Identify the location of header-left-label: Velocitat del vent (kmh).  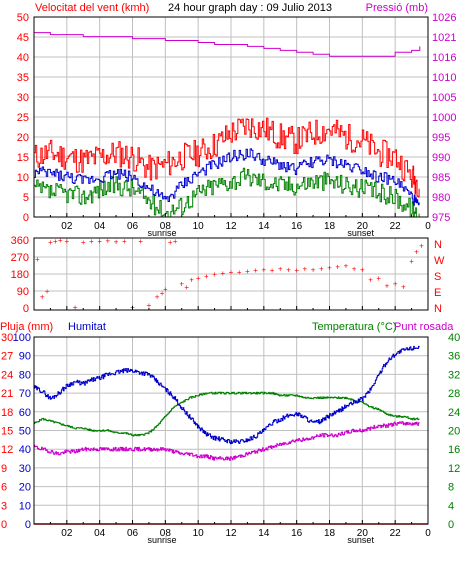
(92, 8).